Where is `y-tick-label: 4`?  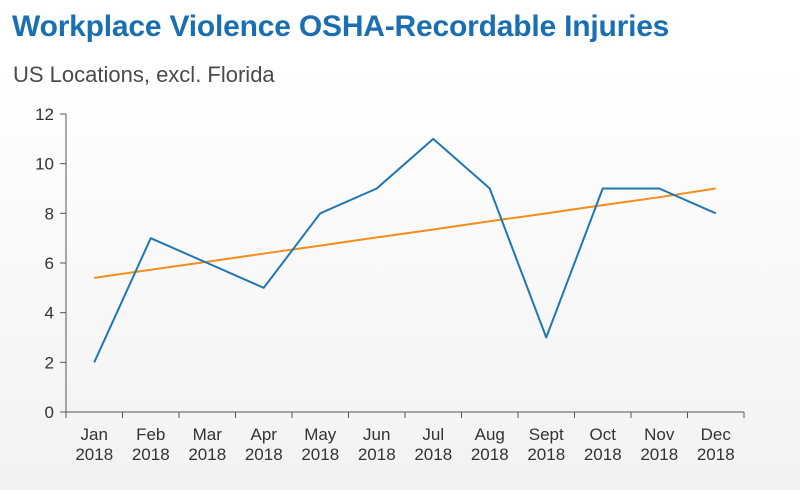 y-tick-label: 4 is located at coordinates (49, 313).